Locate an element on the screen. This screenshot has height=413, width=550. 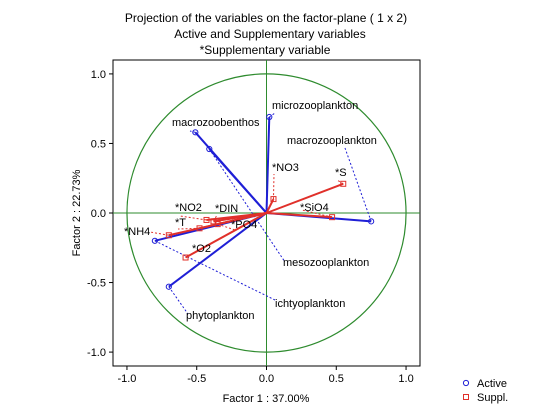
y-tick-label: -1.0 is located at coordinates (96, 353).